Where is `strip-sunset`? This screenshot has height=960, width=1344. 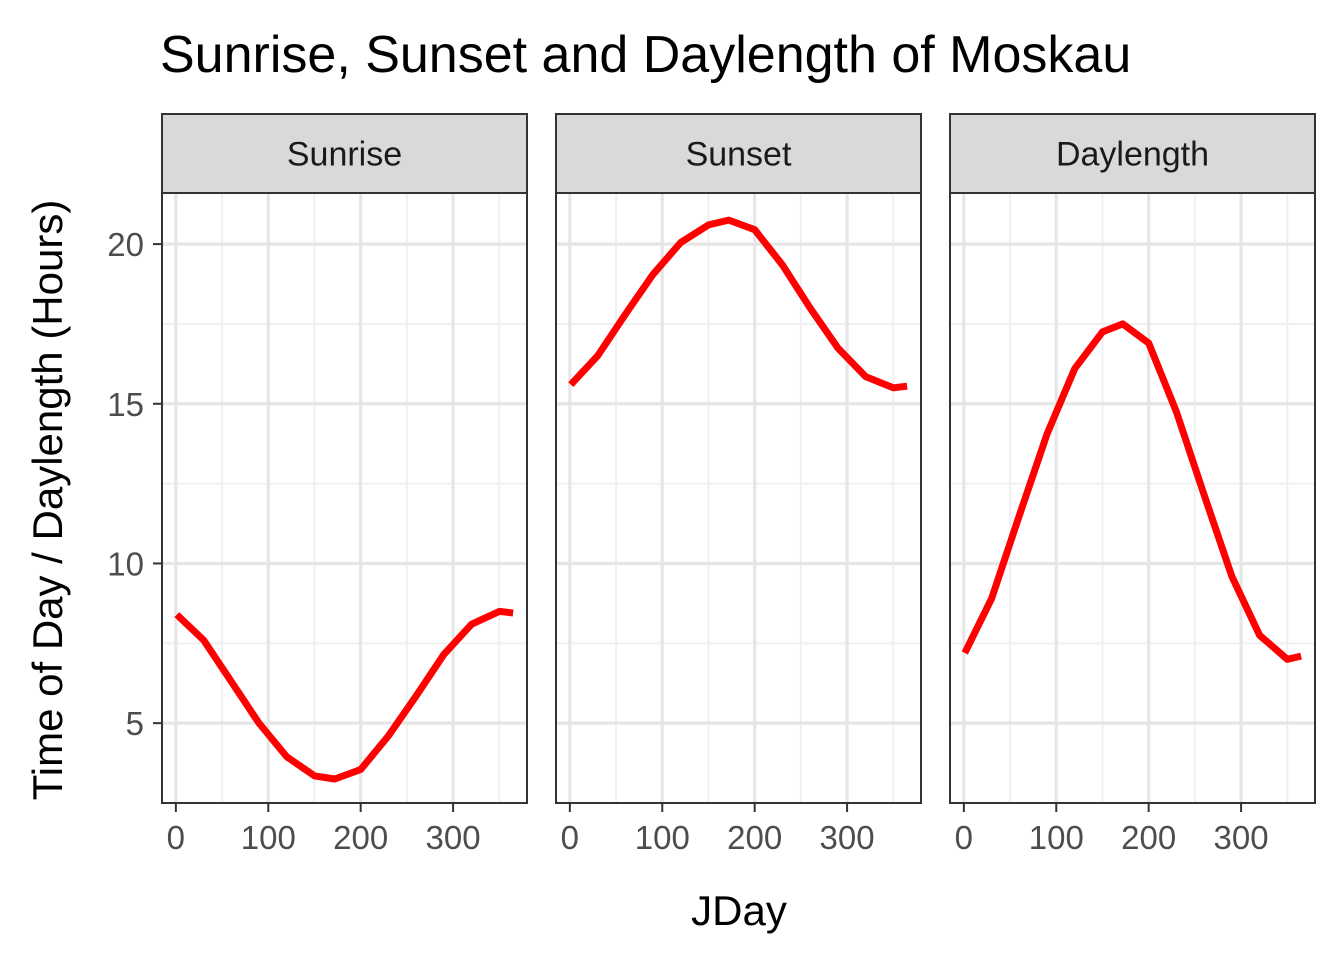 strip-sunset is located at coordinates (738, 153).